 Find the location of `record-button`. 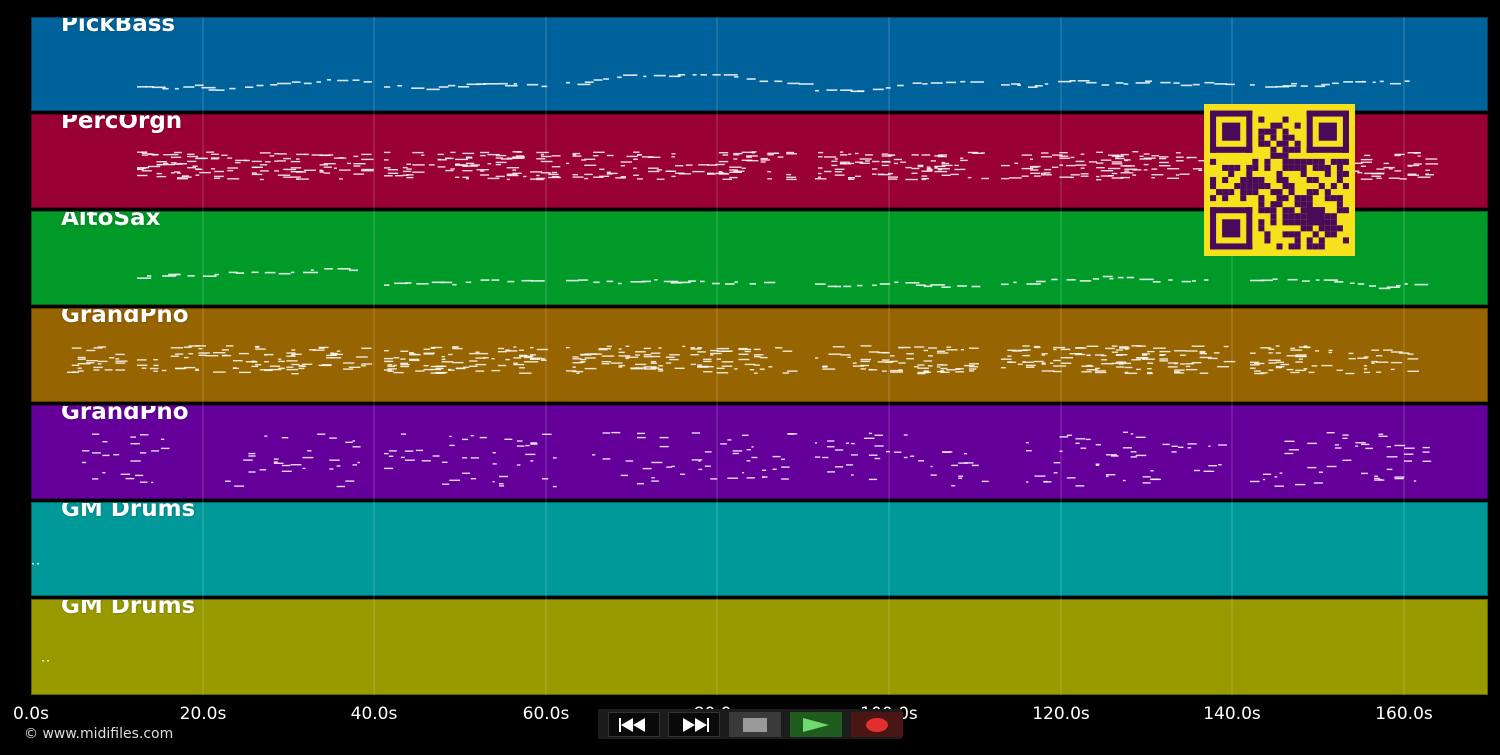

record-button is located at coordinates (877, 724).